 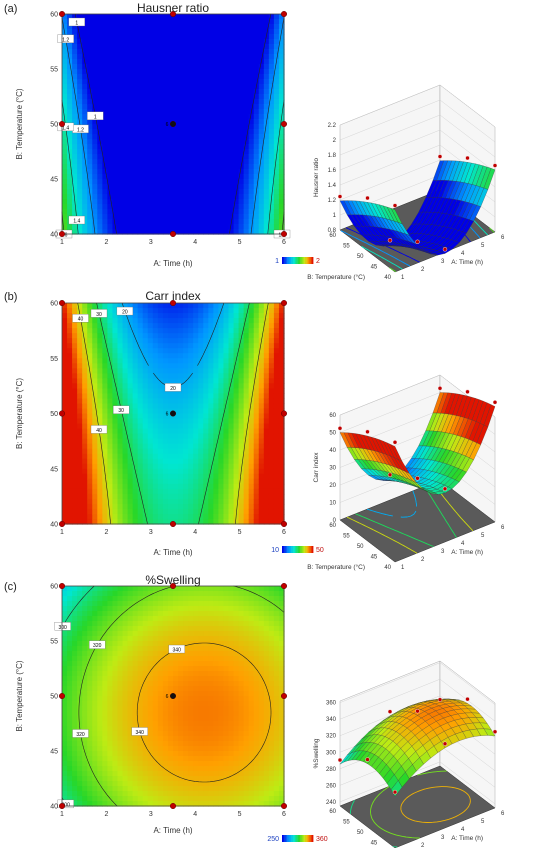 What do you see at coordinates (312, 260) in the screenshot?
I see `colorbar-swatch` at bounding box center [312, 260].